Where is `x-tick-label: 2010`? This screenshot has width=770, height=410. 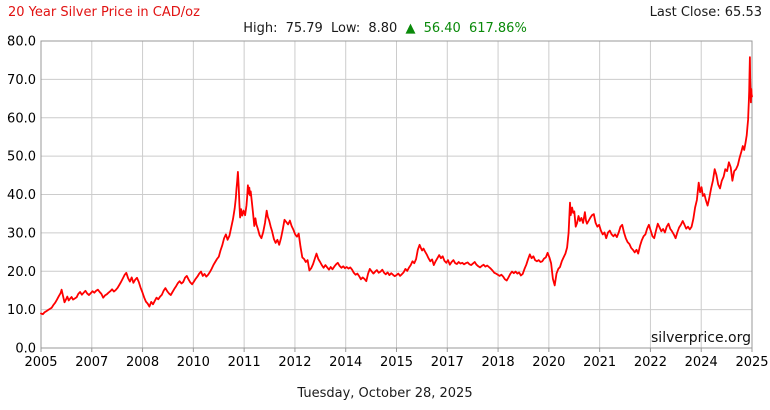
x-tick-label: 2010 is located at coordinates (193, 362).